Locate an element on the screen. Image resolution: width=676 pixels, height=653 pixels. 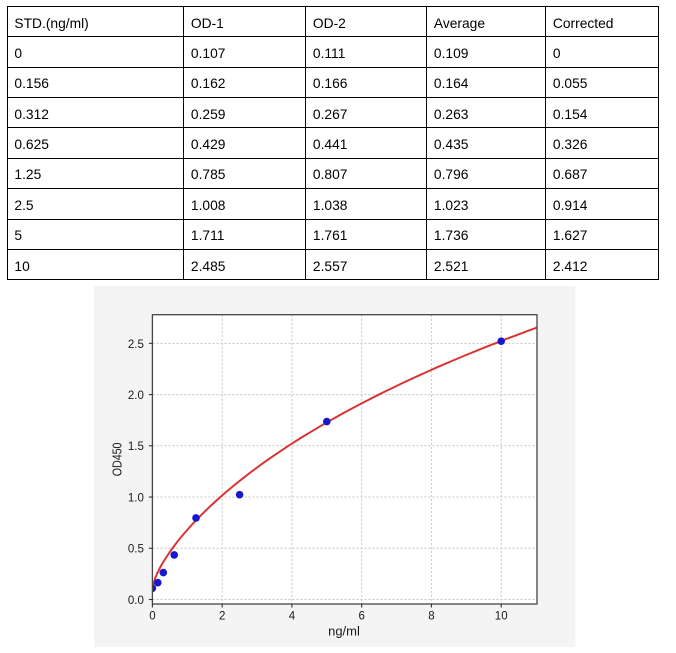
svg-text: 0.0 is located at coordinates (136, 601).